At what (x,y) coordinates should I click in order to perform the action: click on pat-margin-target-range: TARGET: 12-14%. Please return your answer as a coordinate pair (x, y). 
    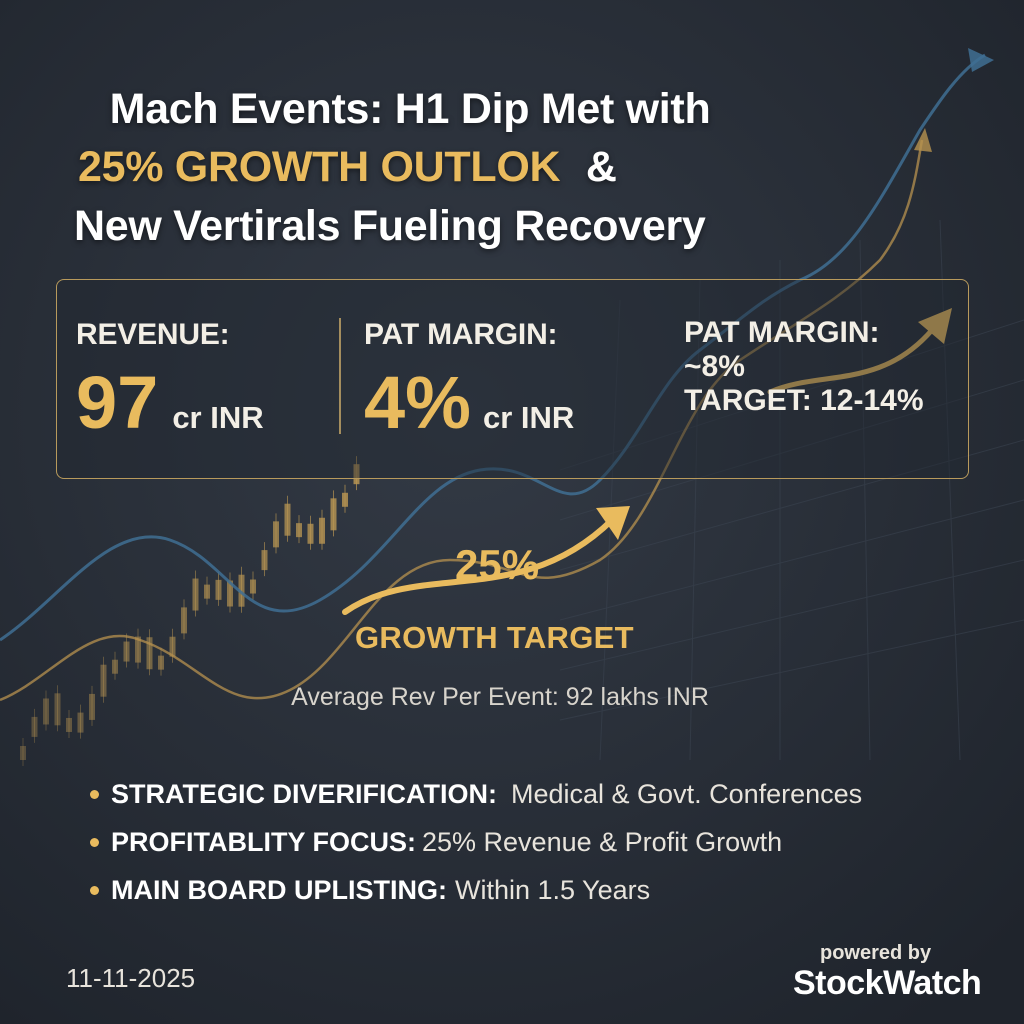
    Looking at the image, I should click on (804, 400).